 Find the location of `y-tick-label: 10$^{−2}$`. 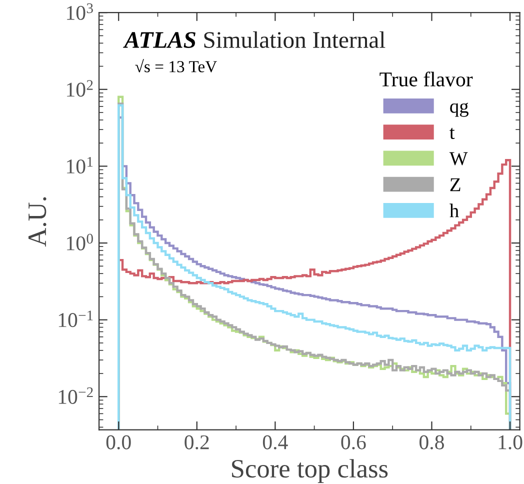

y-tick-label: 10$^{−2}$ is located at coordinates (75, 395).